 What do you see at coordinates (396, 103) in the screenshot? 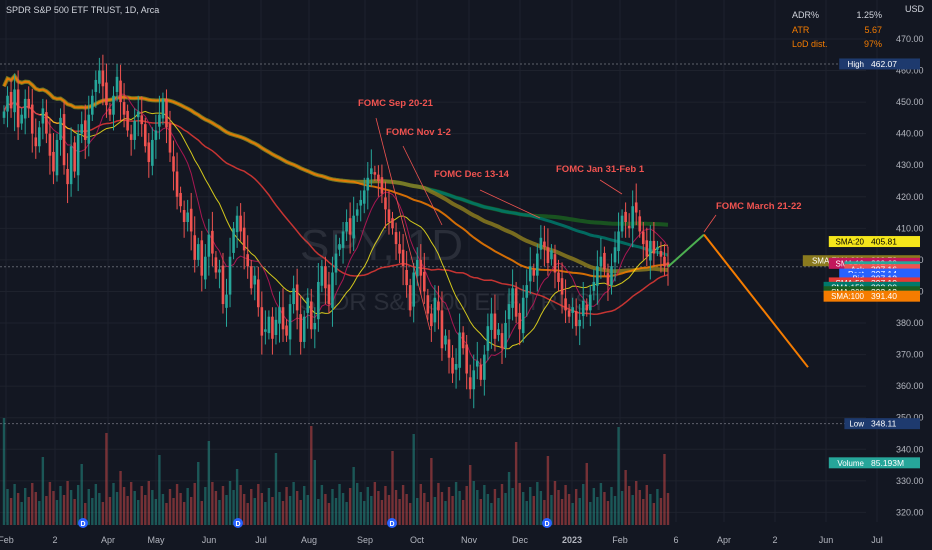
I see `annotation-label: FOMC Sep 20-21` at bounding box center [396, 103].